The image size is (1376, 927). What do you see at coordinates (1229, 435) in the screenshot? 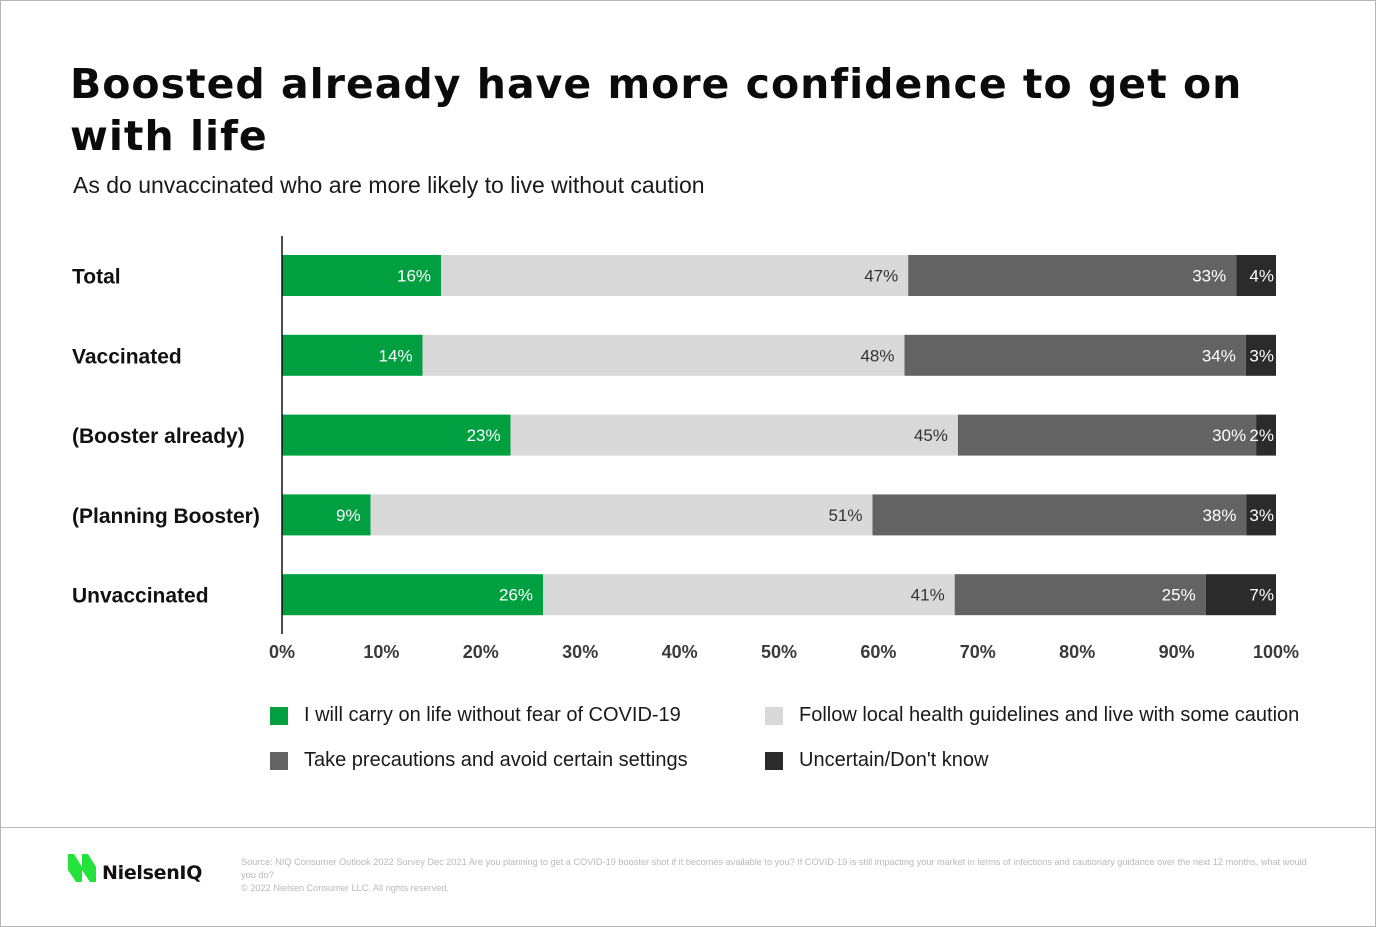
I see `data-label-booster-already-2: 30%` at bounding box center [1229, 435].